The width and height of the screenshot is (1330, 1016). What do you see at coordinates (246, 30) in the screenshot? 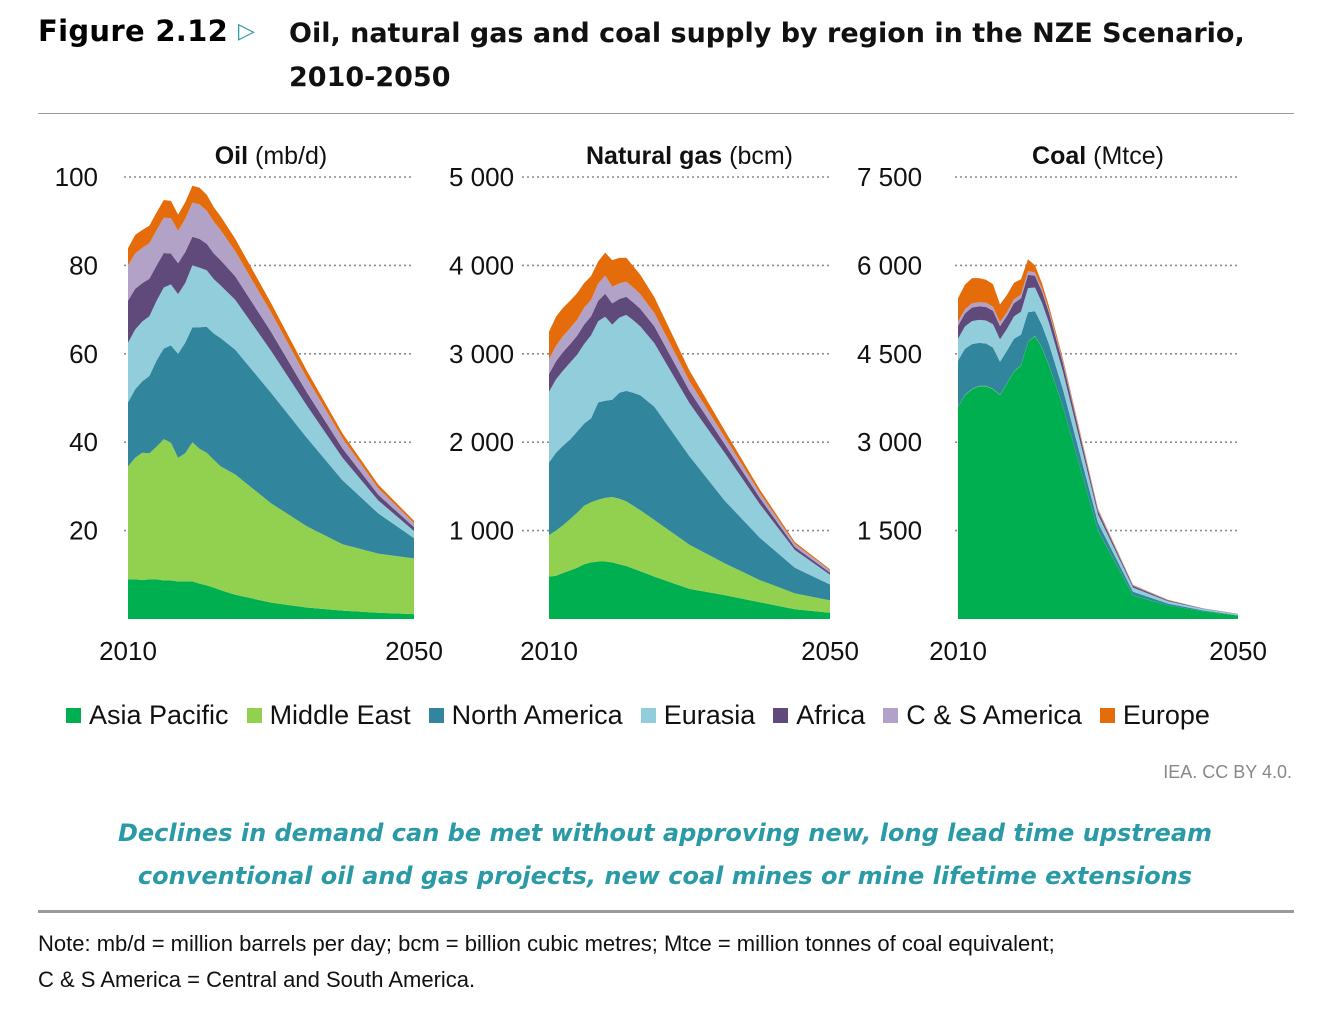
I see `triangle-right-icon: ▷` at bounding box center [246, 30].